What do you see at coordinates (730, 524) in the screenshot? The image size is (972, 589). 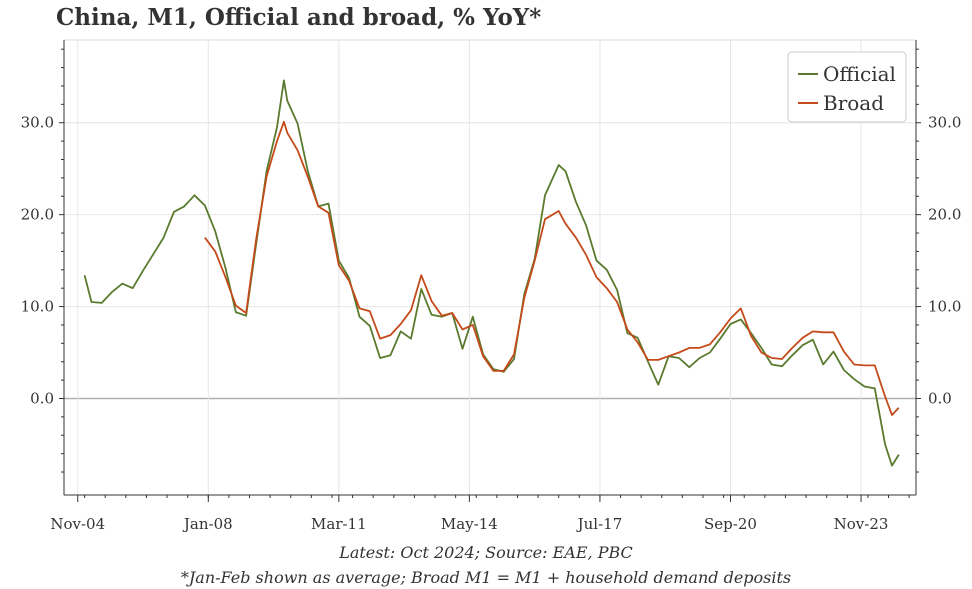 I see `x-tick-label: Sep-20` at bounding box center [730, 524].